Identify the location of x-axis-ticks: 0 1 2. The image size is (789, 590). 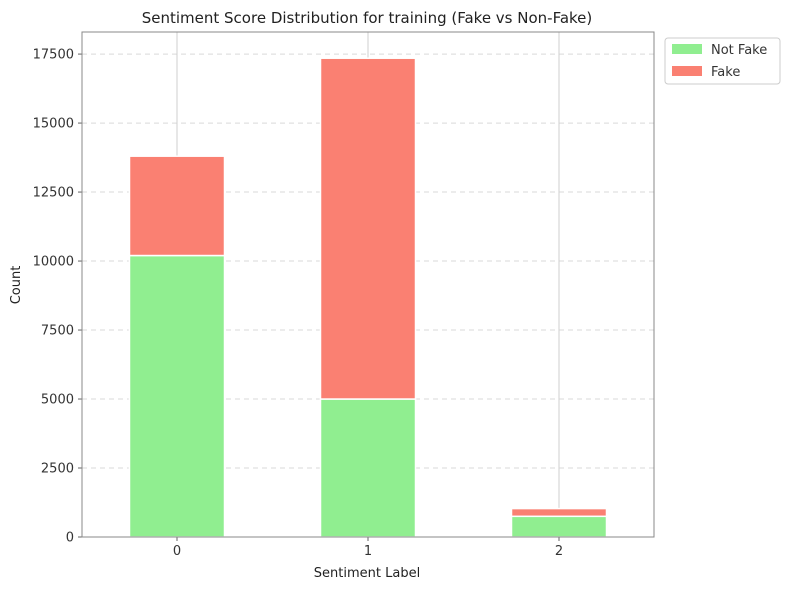
(368, 548).